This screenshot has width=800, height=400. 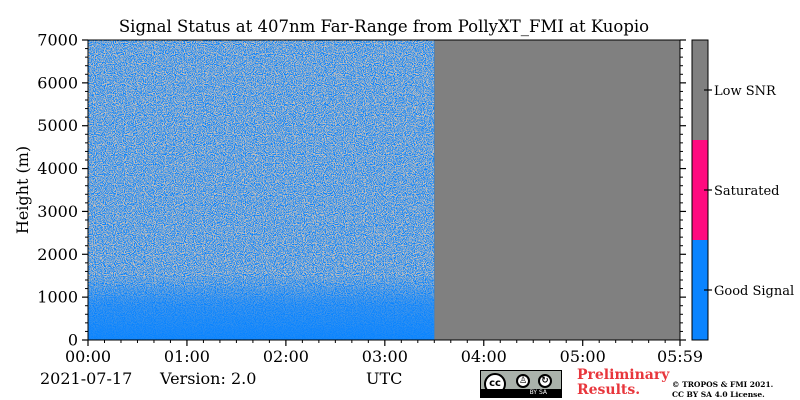 What do you see at coordinates (484, 356) in the screenshot?
I see `x-tick-label: 04:00` at bounding box center [484, 356].